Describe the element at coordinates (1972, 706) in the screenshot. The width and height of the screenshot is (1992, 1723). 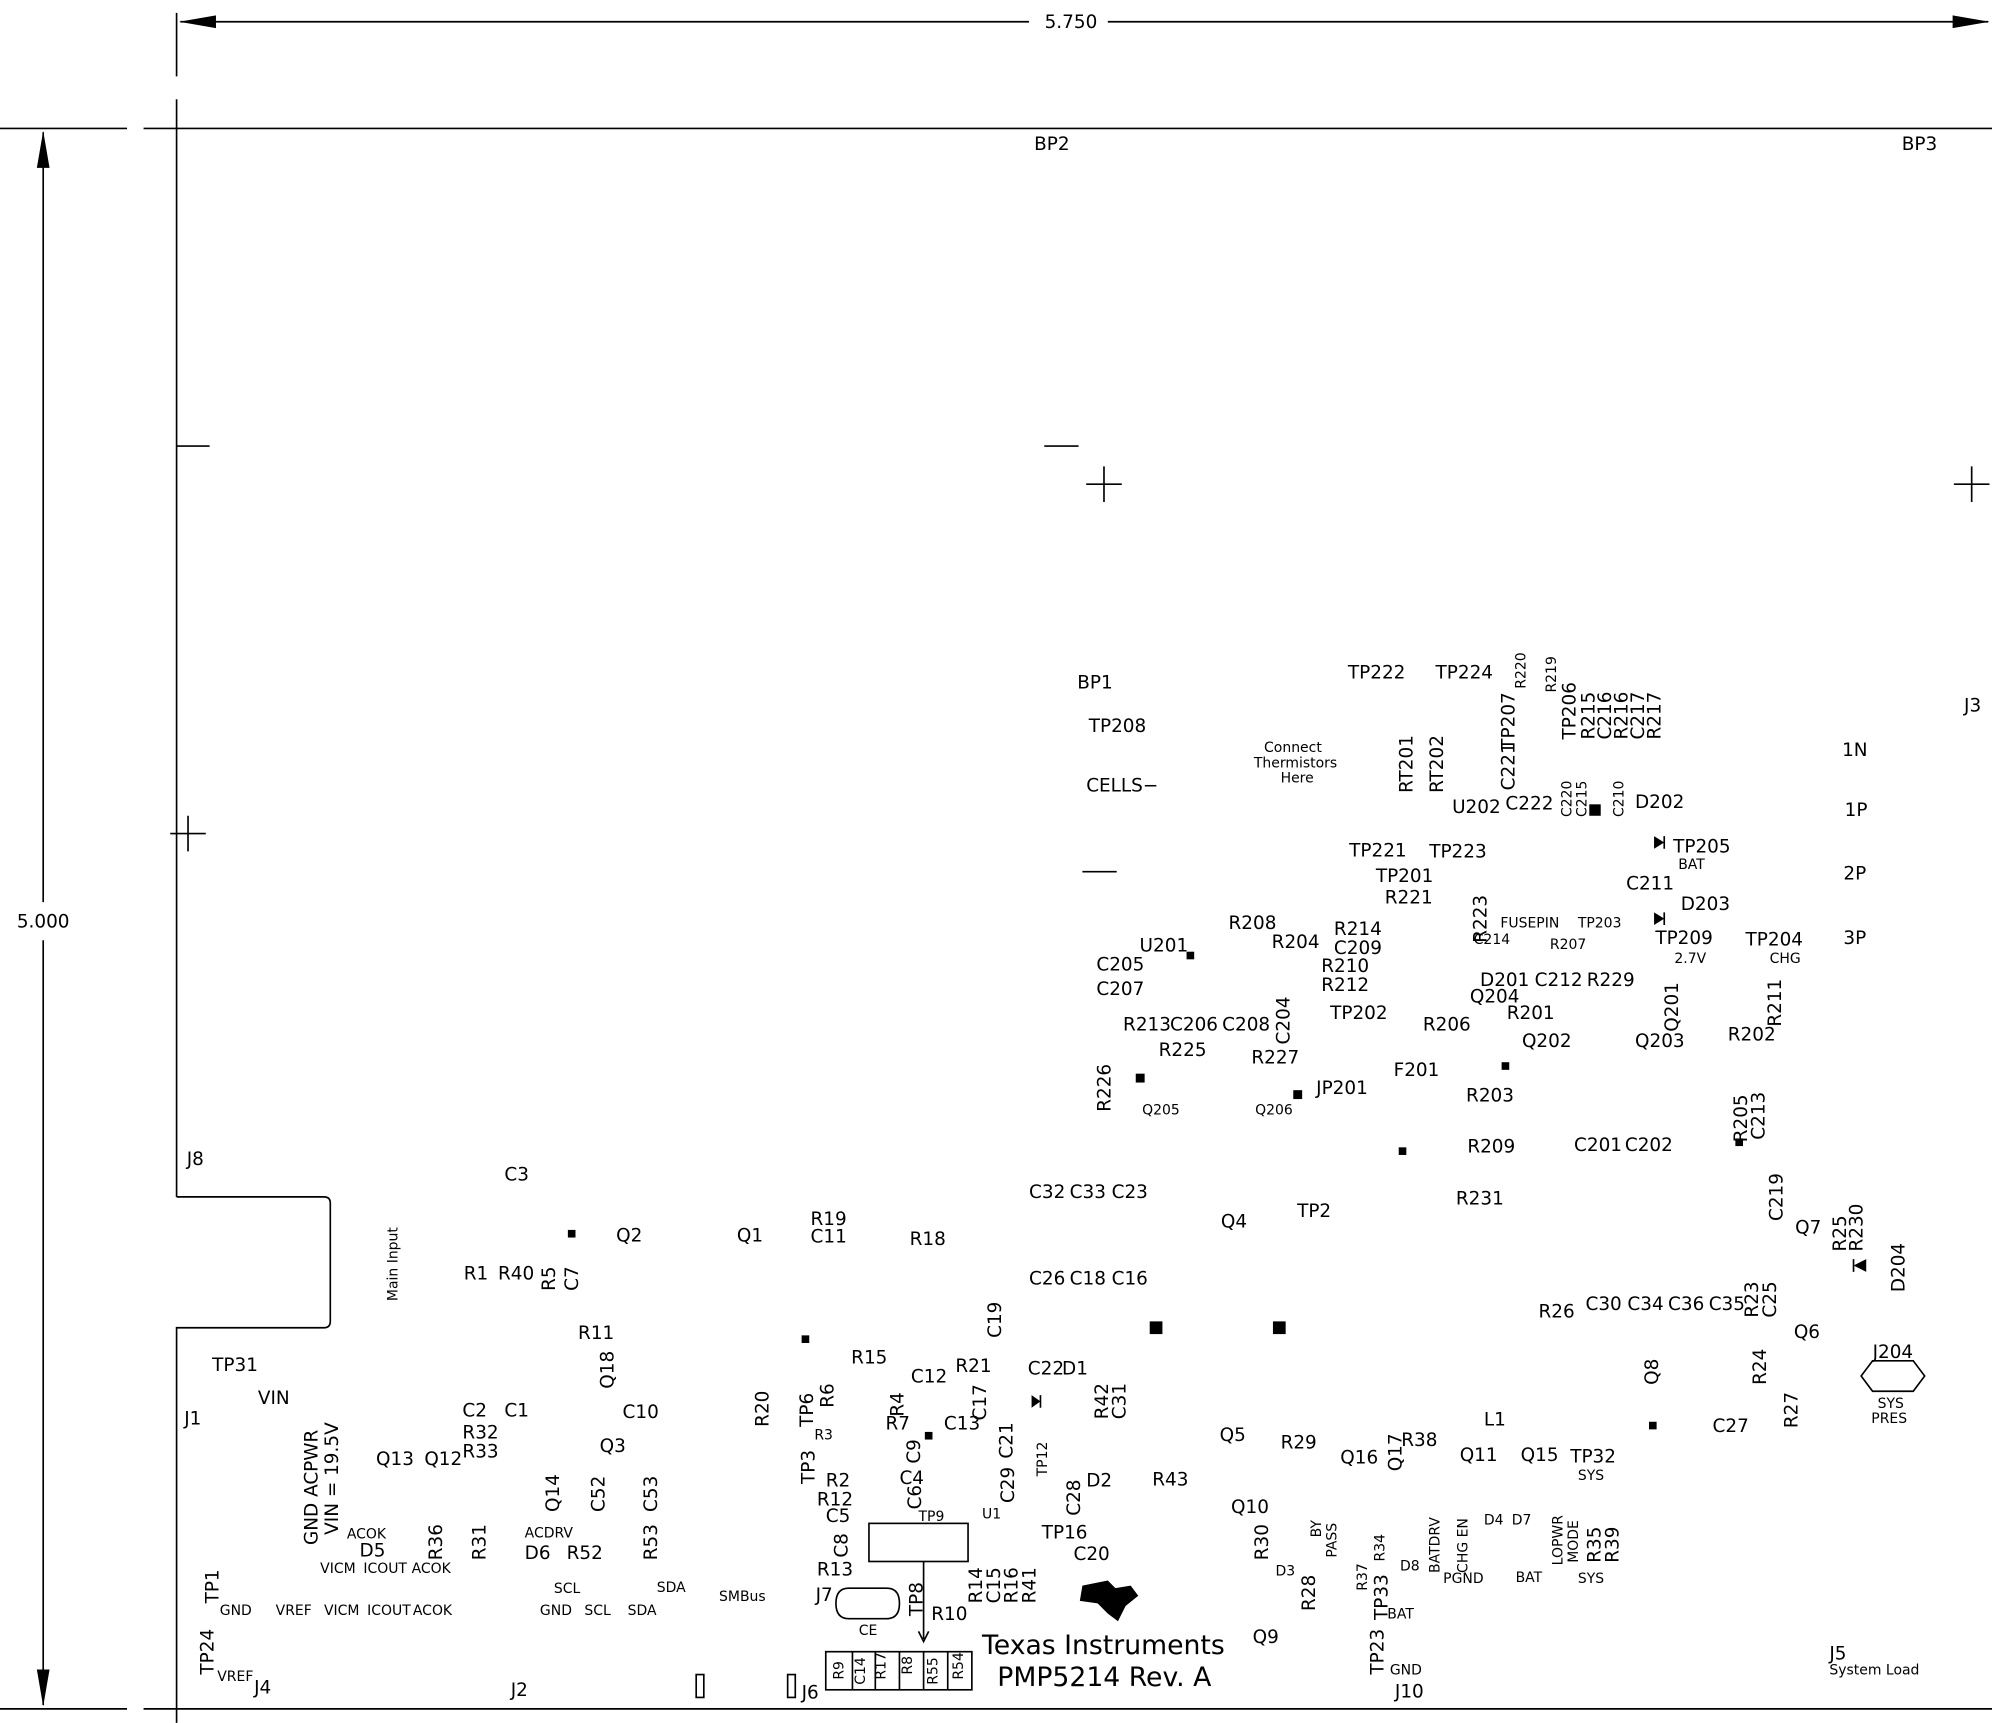
I see `silk-label: J3` at that location.